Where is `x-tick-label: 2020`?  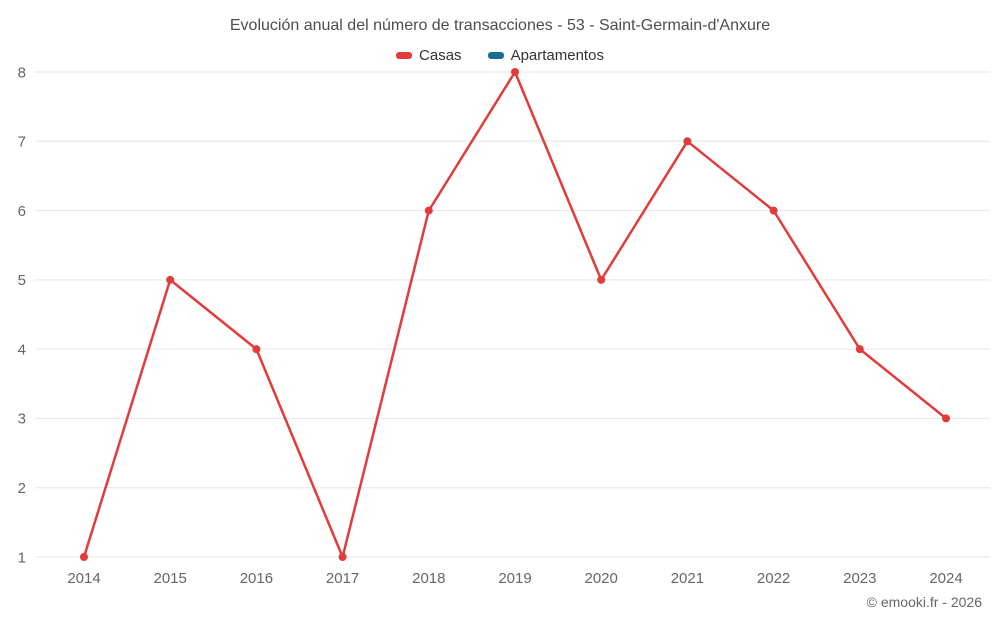
x-tick-label: 2020 is located at coordinates (601, 578).